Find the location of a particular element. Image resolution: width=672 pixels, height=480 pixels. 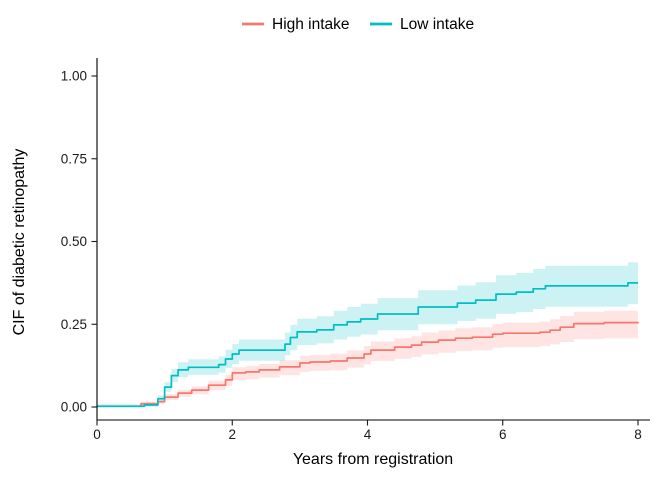

y-tick-label: 0.00 is located at coordinates (74, 407).